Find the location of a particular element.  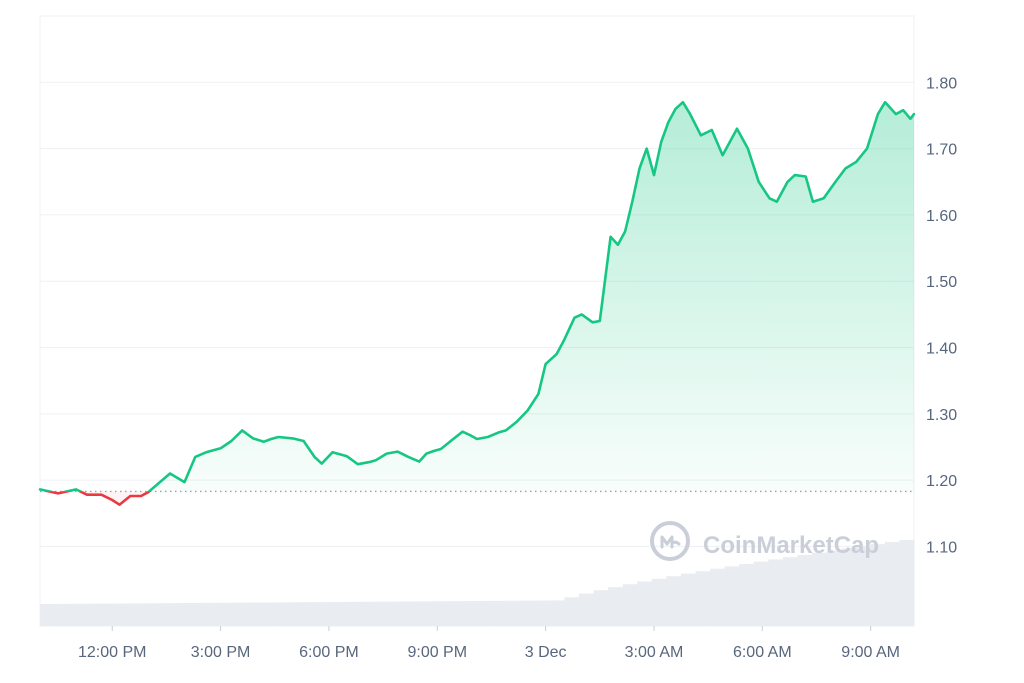

watermark-text: CoinMarketCap is located at coordinates (791, 545).